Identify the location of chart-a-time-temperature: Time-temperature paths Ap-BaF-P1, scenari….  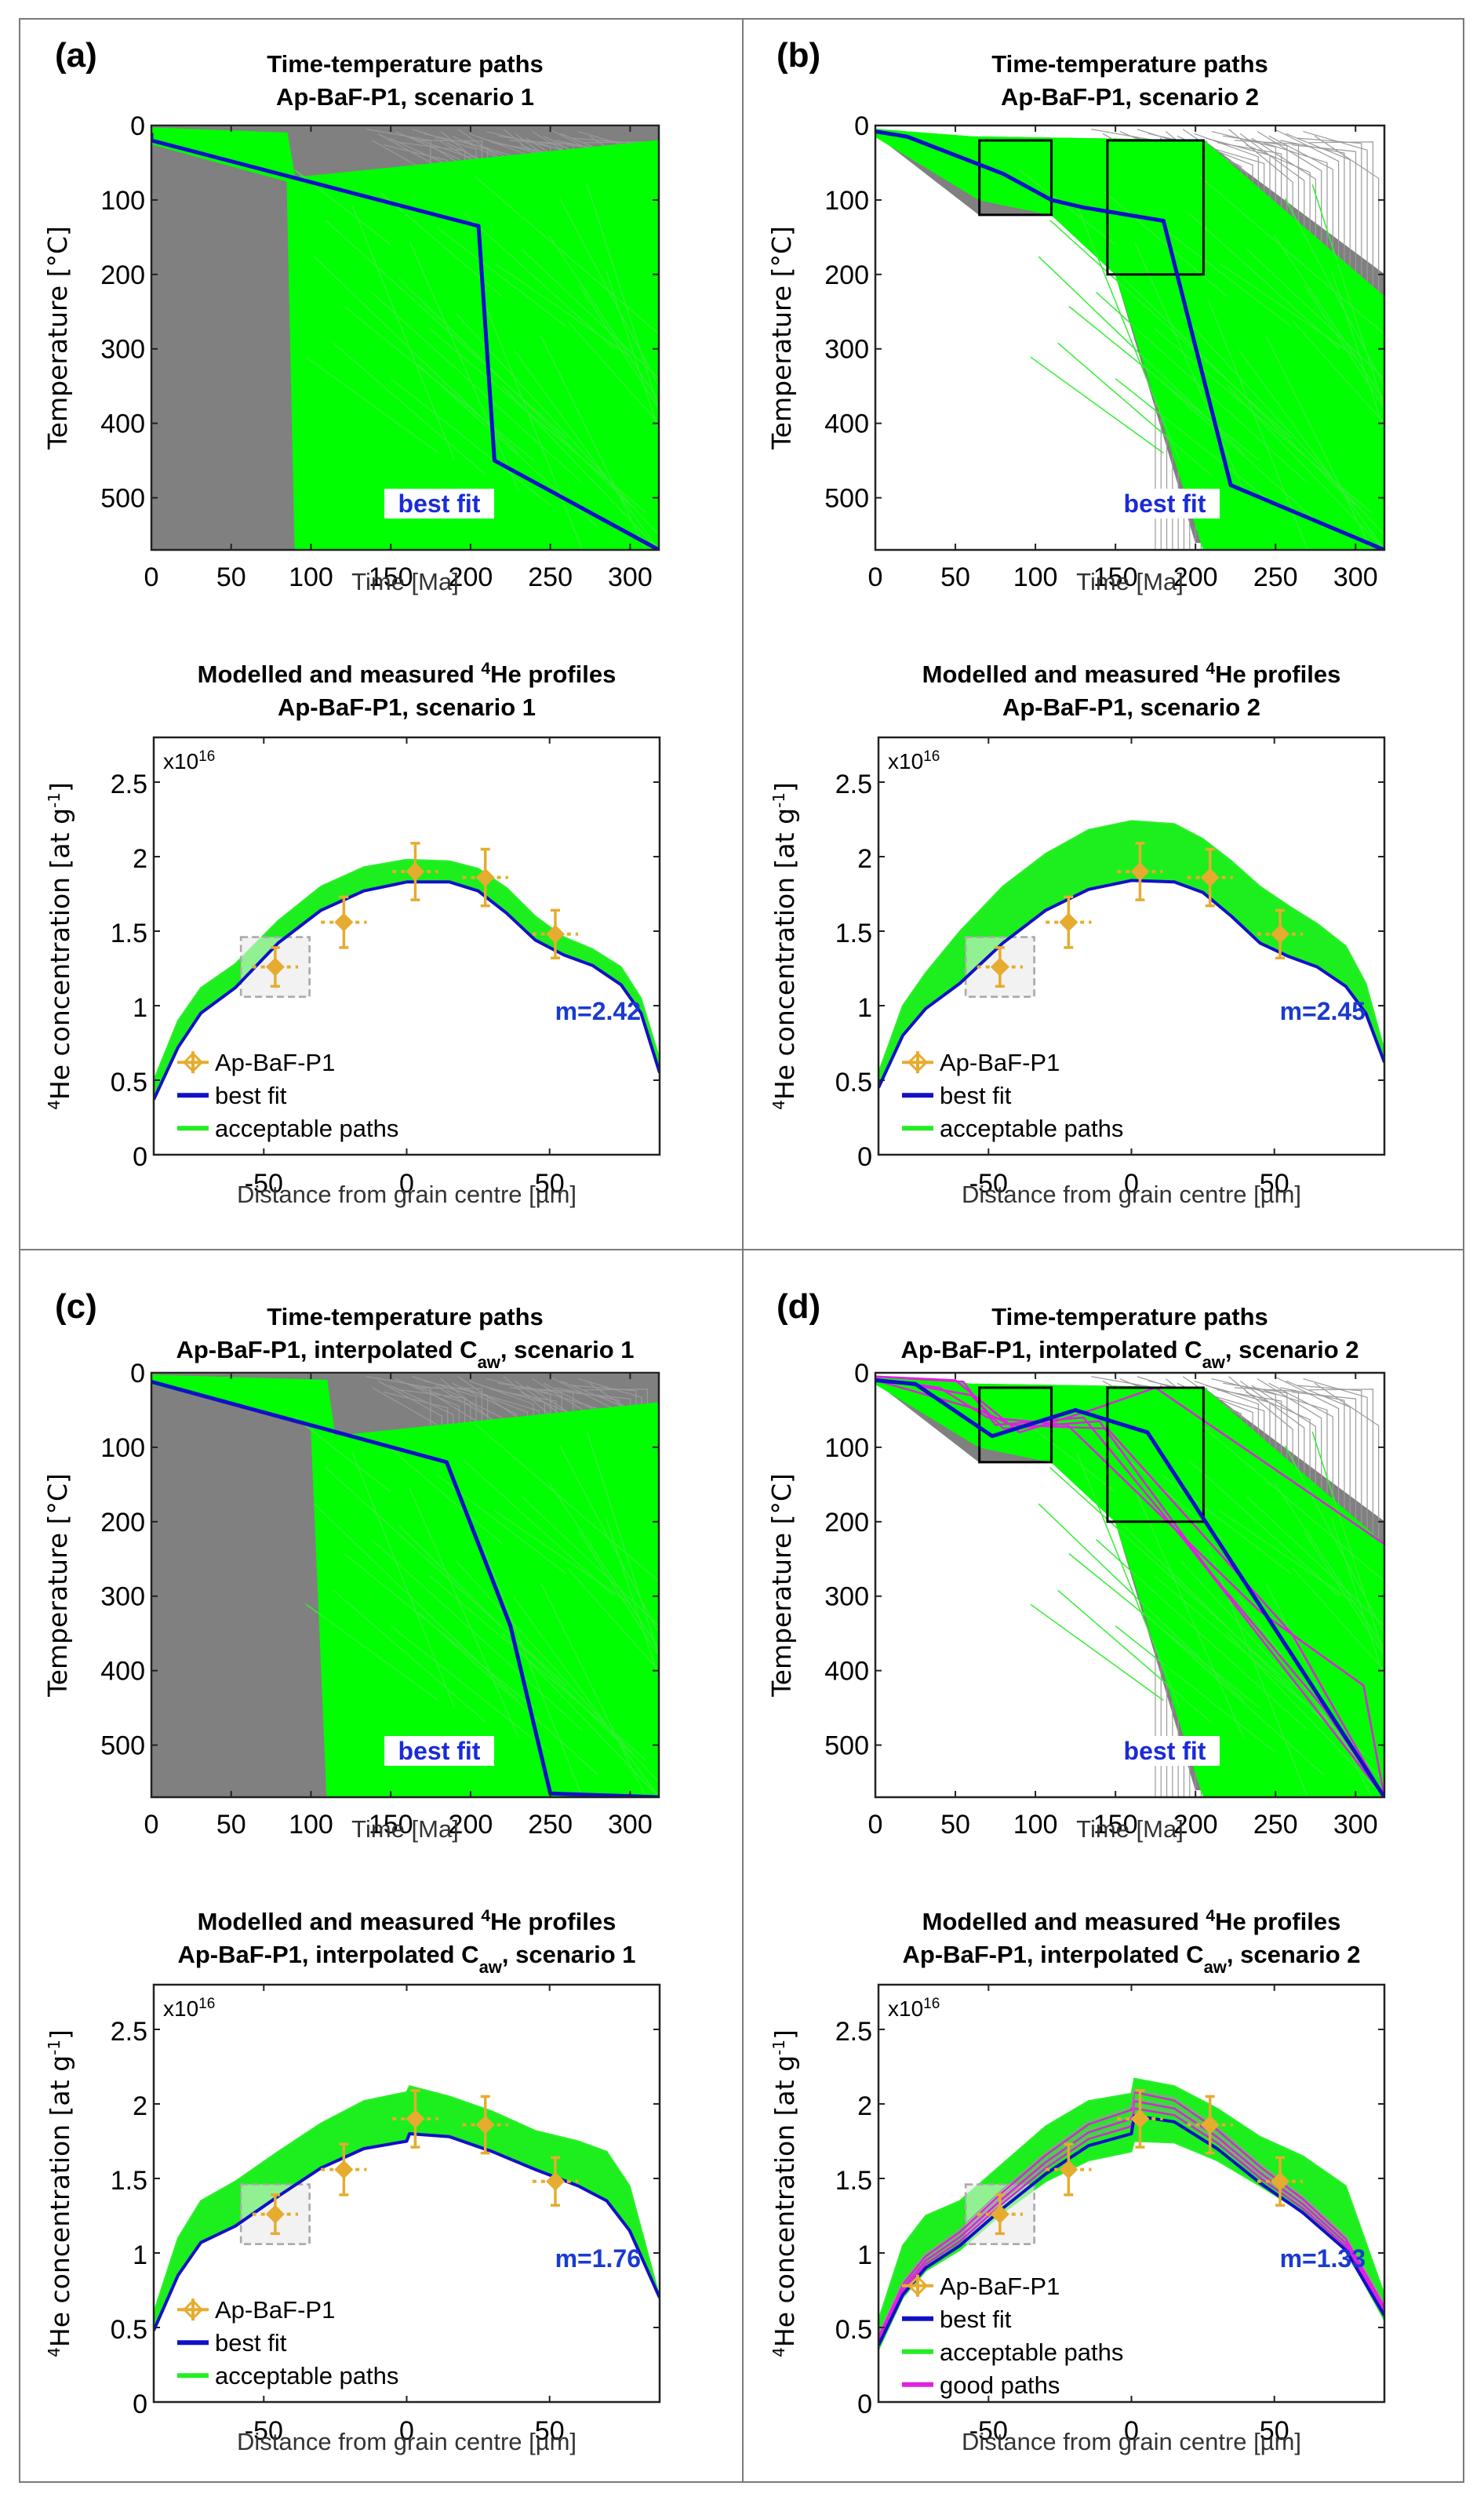
(351, 322).